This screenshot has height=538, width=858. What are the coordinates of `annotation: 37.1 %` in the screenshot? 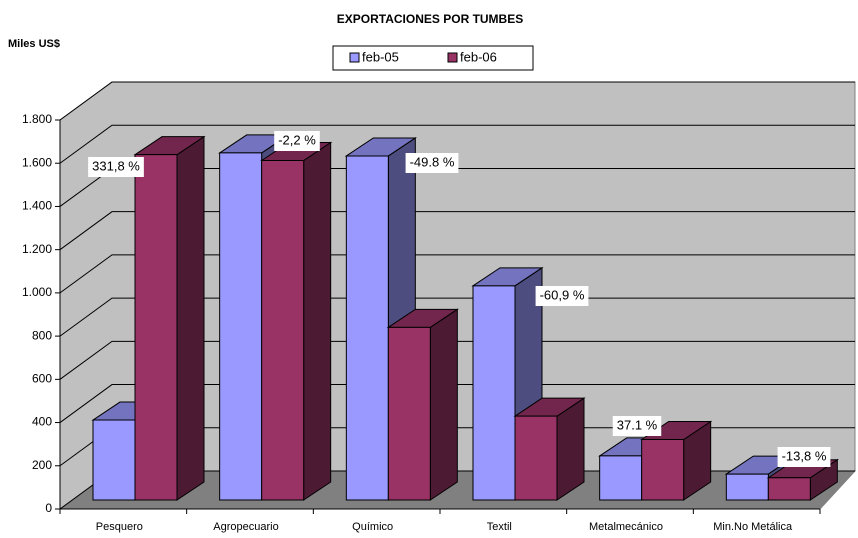 It's located at (637, 424).